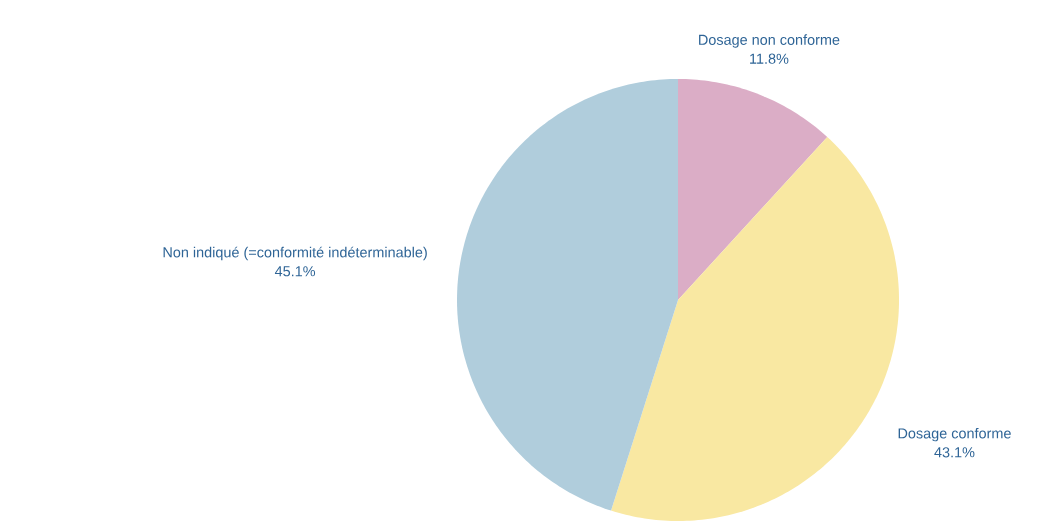 This screenshot has height=522, width=1058. What do you see at coordinates (769, 41) in the screenshot?
I see `slice-label: Dosage non conforme` at bounding box center [769, 41].